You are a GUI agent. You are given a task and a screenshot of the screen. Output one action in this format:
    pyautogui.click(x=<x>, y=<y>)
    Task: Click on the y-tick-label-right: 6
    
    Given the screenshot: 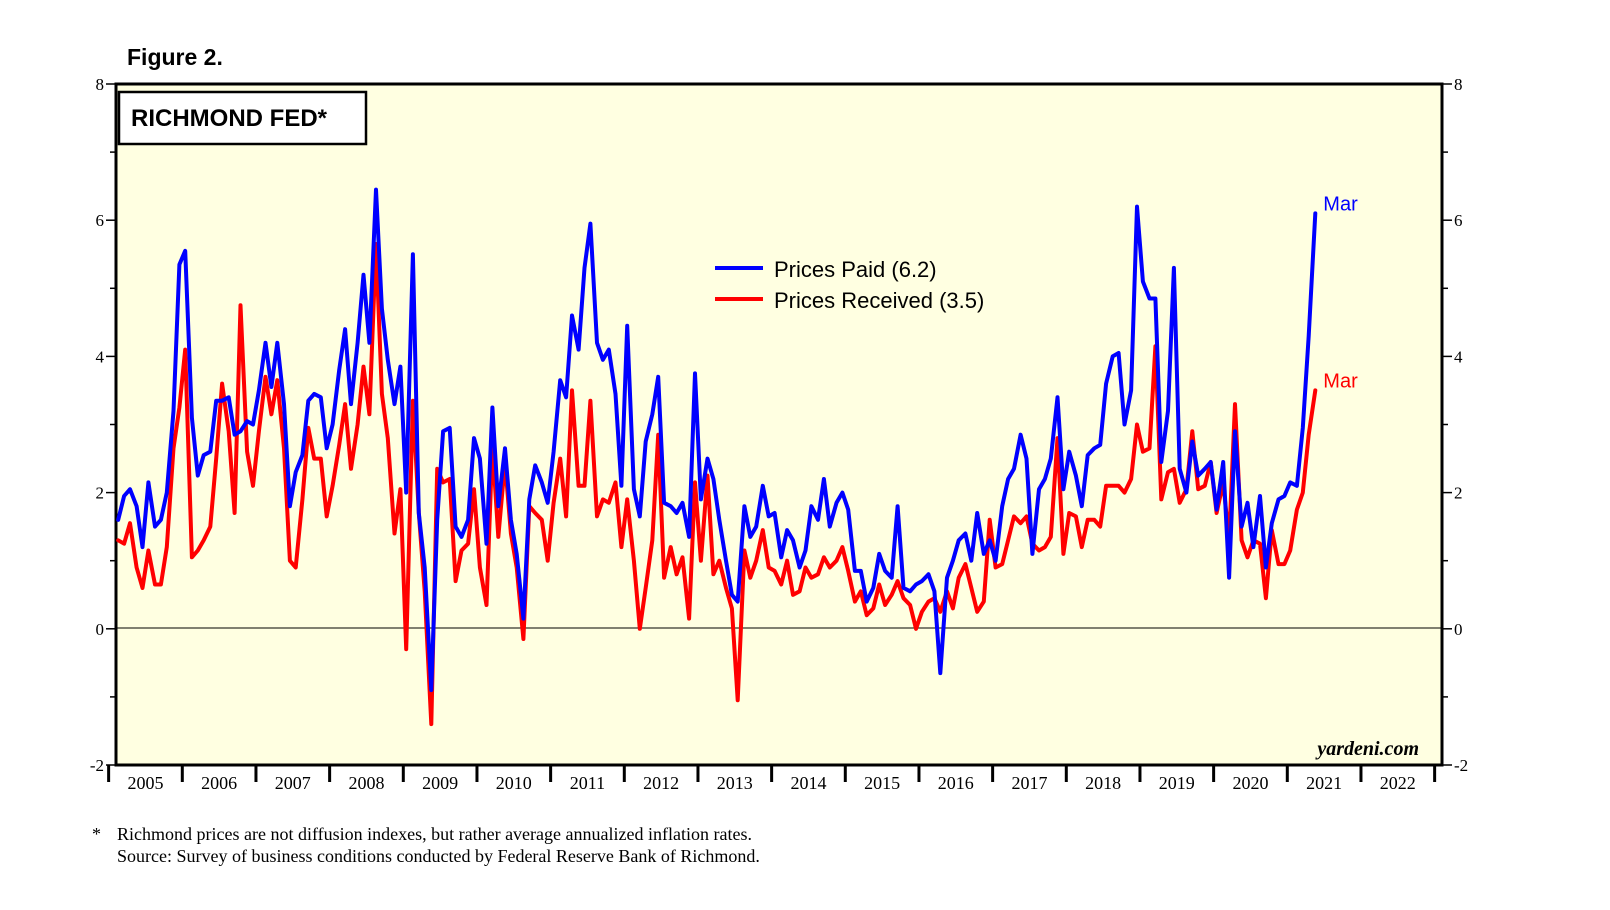 What is the action you would take?
    pyautogui.click(x=1458, y=220)
    